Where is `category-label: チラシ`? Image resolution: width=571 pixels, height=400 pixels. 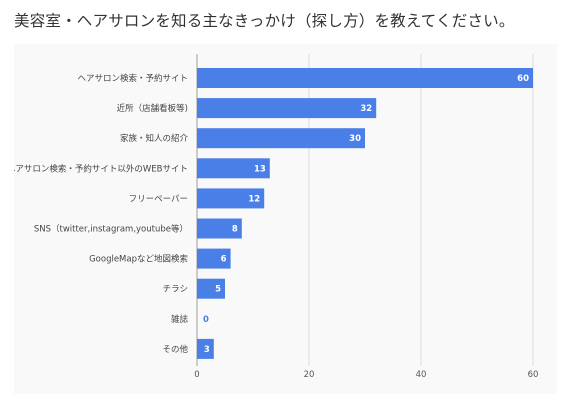
category-label: チラシ is located at coordinates (175, 290).